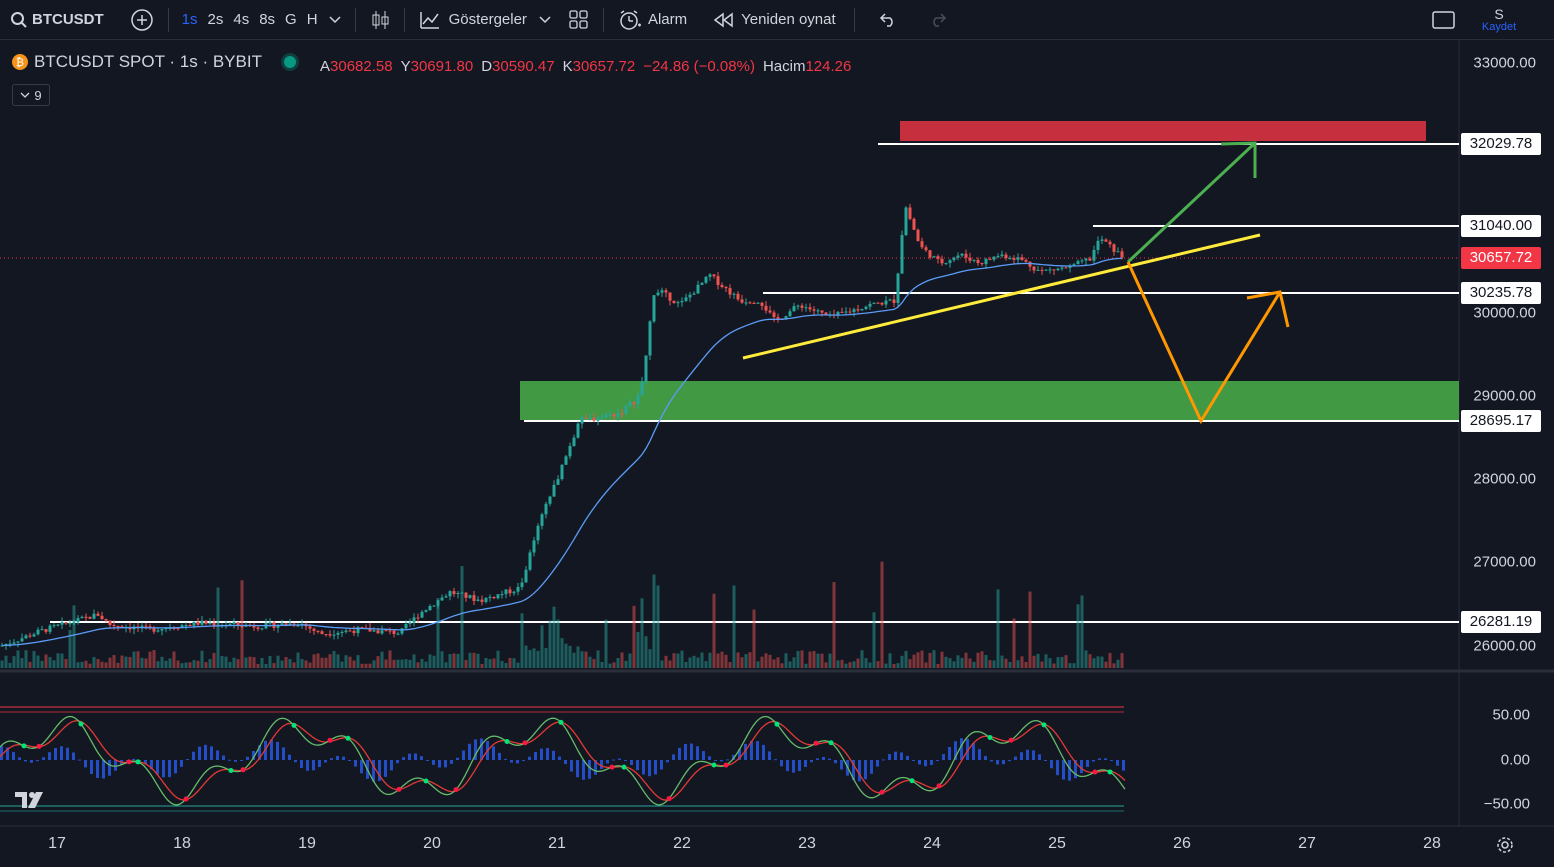 The image size is (1554, 867). Describe the element at coordinates (1501, 421) in the screenshot. I see `level-label-28695: 28695.17` at that location.